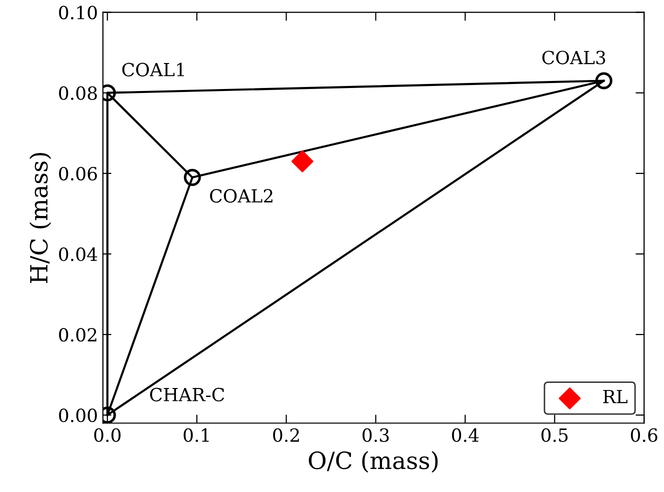 The height and width of the screenshot is (492, 664). I want to click on legend-label: RL, so click(615, 397).